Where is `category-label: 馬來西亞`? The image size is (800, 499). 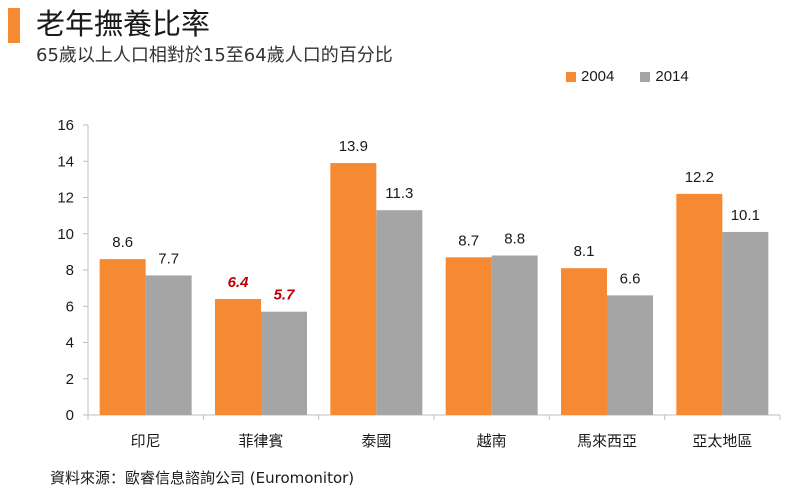 category-label: 馬來西亞 is located at coordinates (607, 441).